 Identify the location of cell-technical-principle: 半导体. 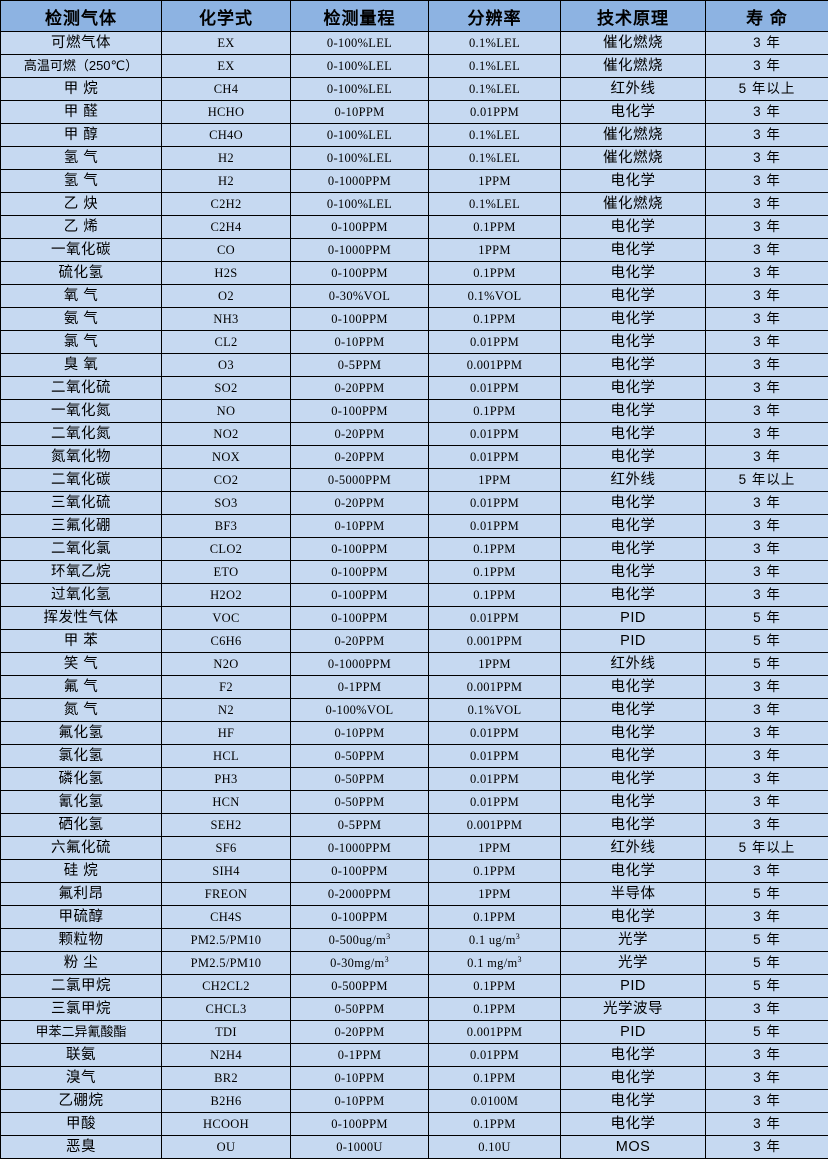
(633, 894).